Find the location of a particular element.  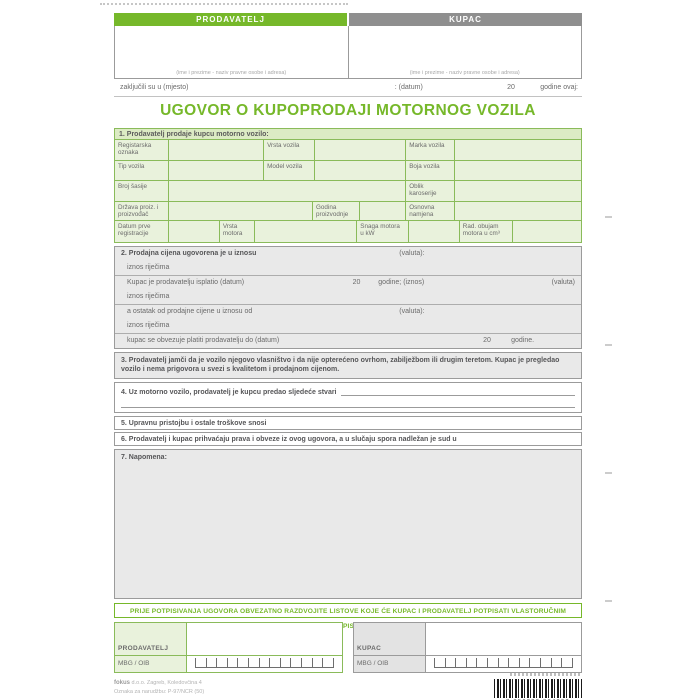

label-sasija: Broj šasije is located at coordinates (142, 191).